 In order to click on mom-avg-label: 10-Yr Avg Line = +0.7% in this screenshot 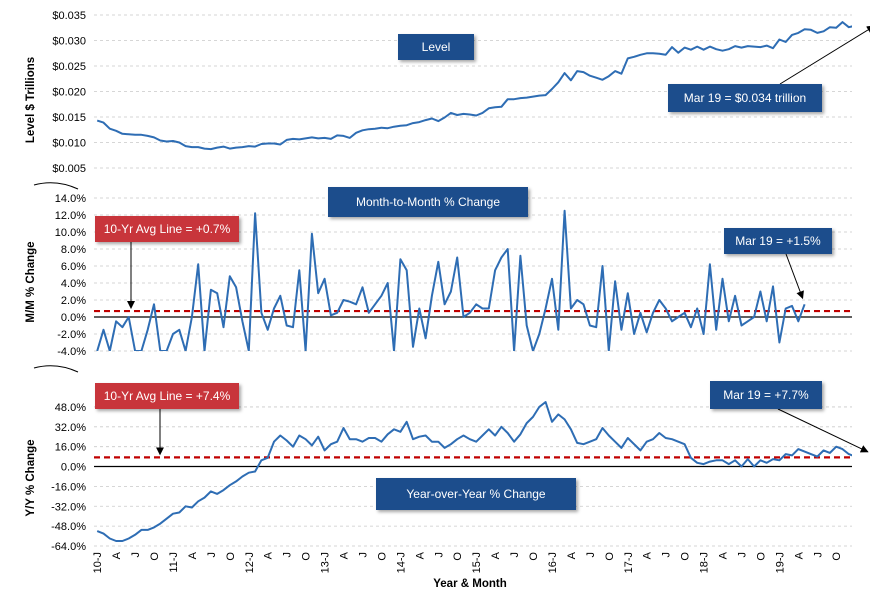, I will do `click(167, 229)`.